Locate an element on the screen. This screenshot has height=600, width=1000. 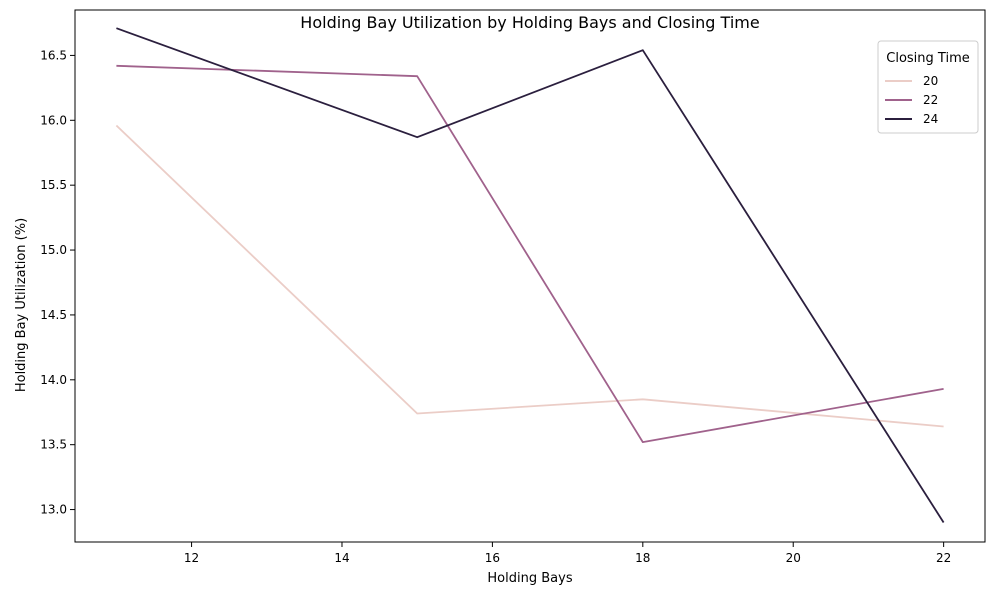
x-axis-label: Holding Bays is located at coordinates (529, 578).